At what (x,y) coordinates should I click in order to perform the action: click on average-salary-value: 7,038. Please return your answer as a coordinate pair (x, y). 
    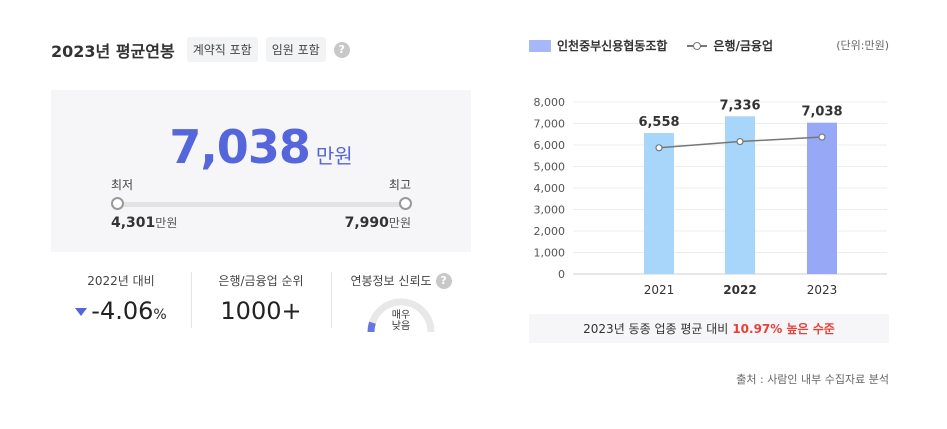
    Looking at the image, I should click on (240, 147).